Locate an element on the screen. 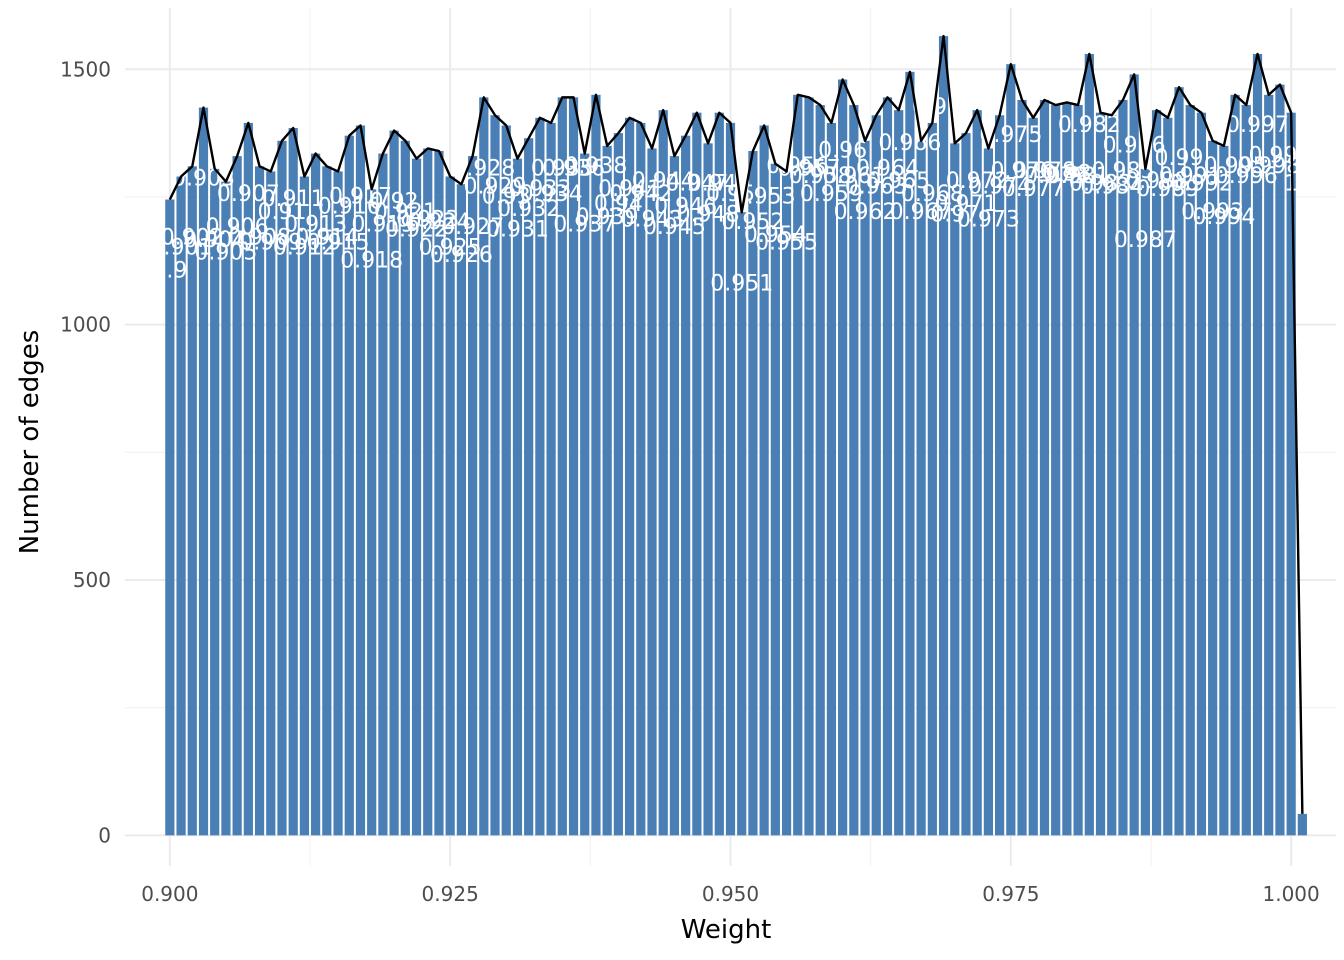 This screenshot has height=960, width=1344. bar-value-label: 0.925 is located at coordinates (450, 248).